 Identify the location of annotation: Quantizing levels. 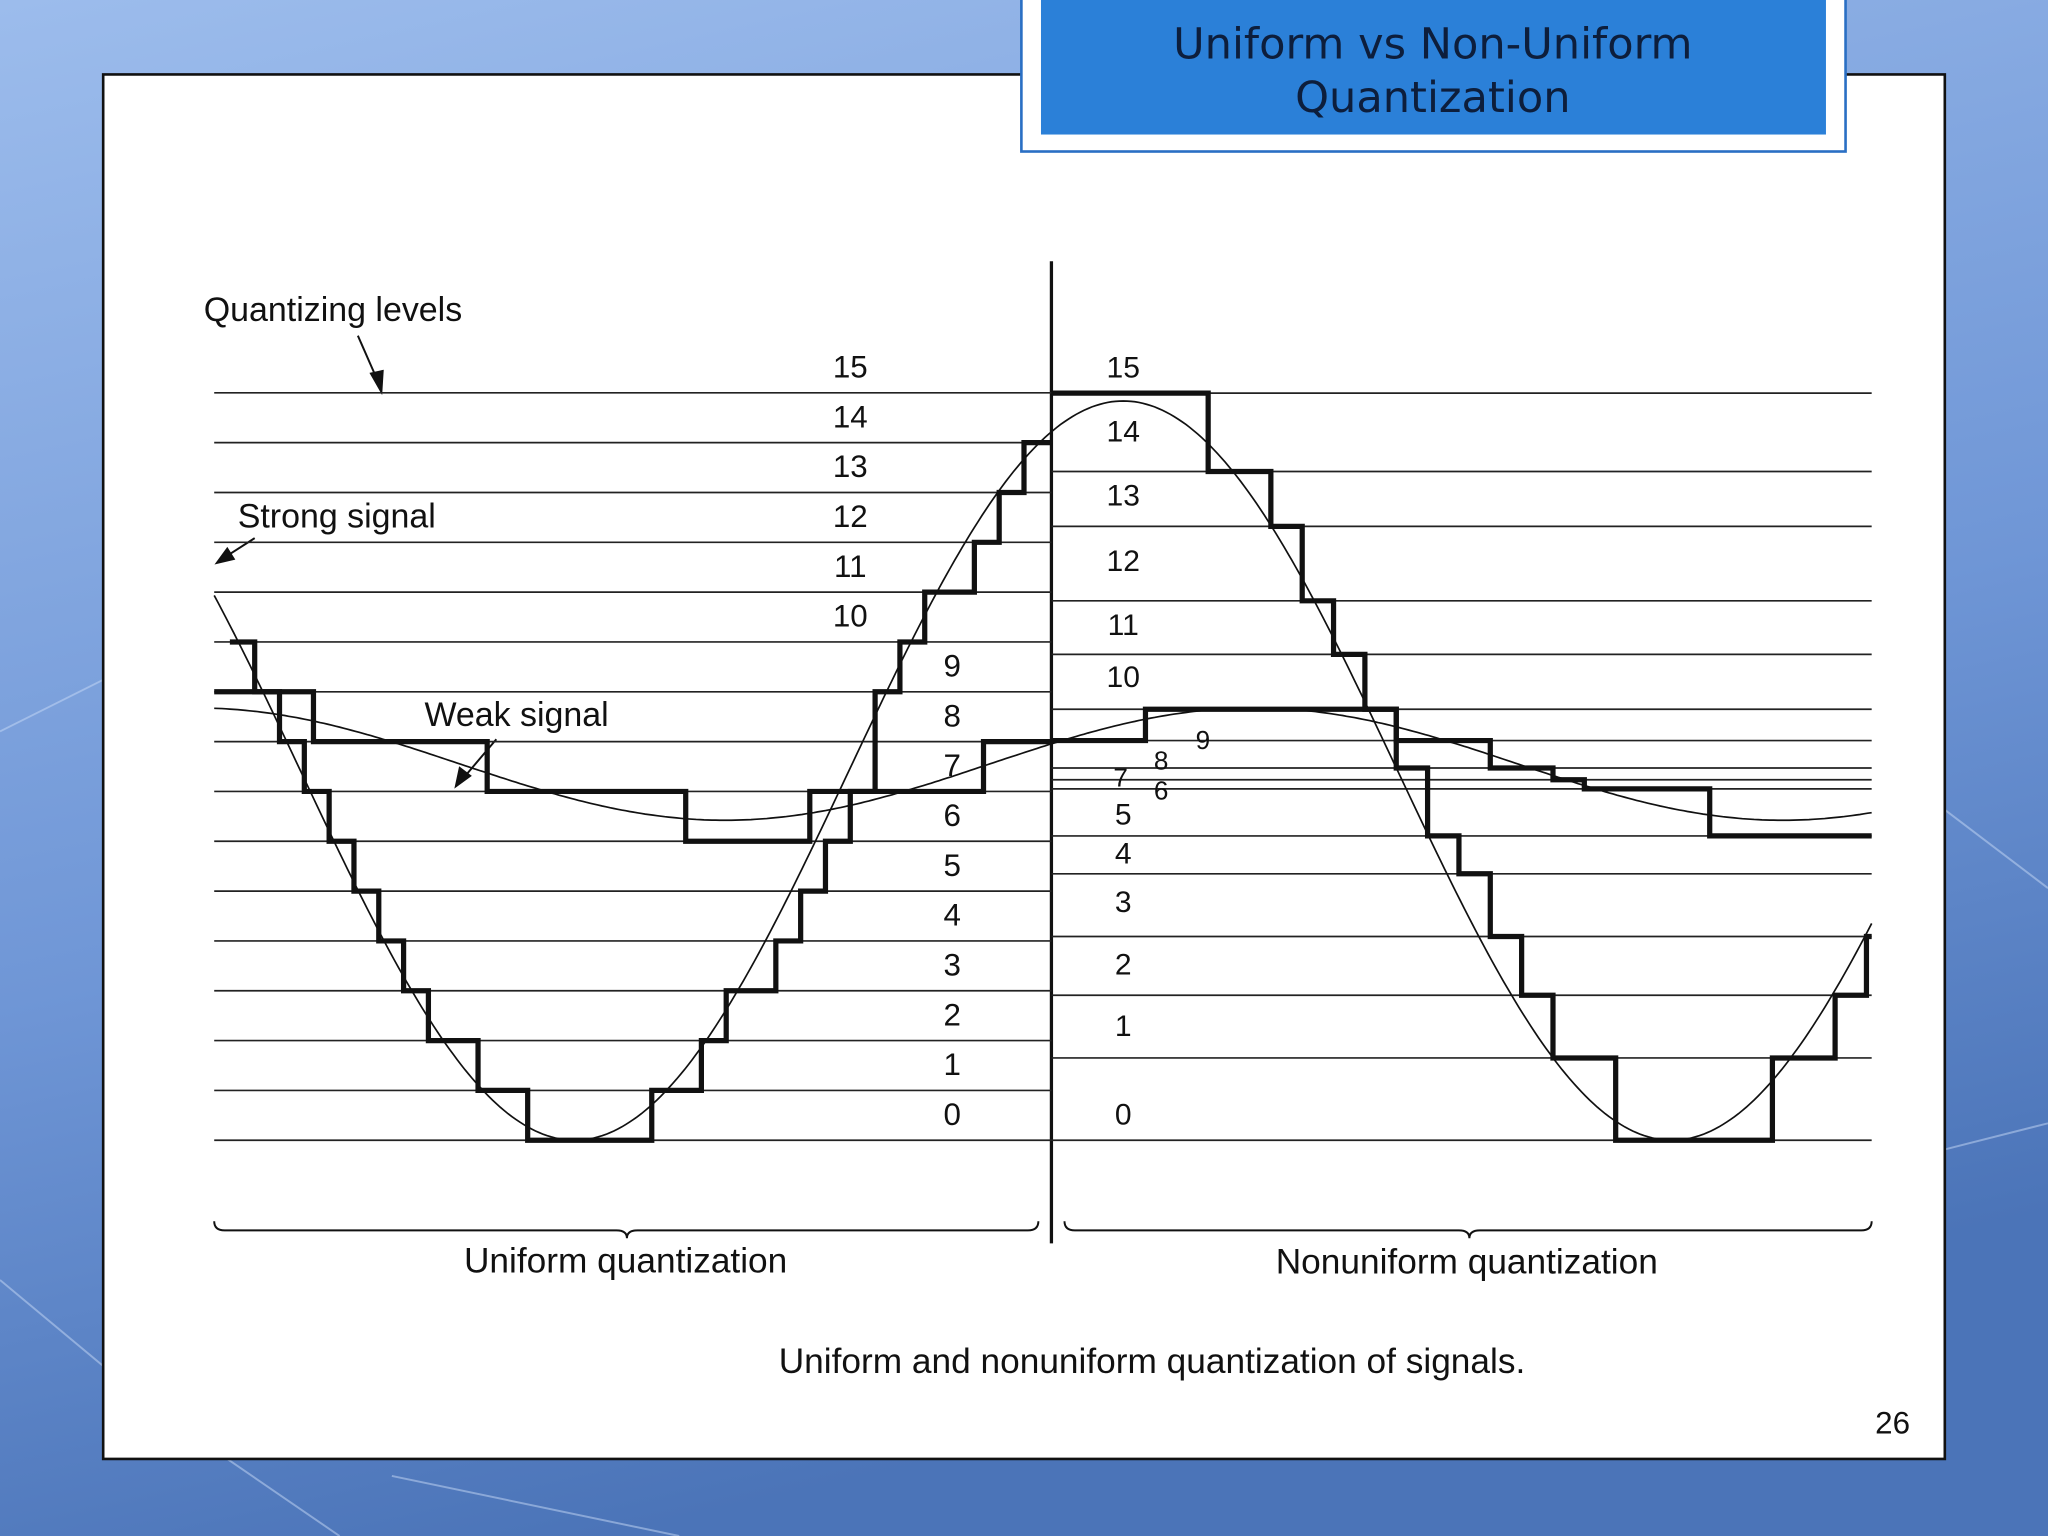
(333, 310).